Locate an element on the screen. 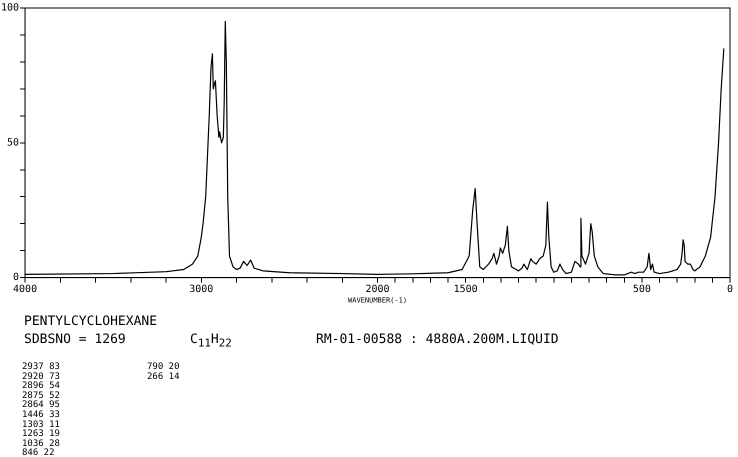  text: 790 20 is located at coordinates (163, 367).